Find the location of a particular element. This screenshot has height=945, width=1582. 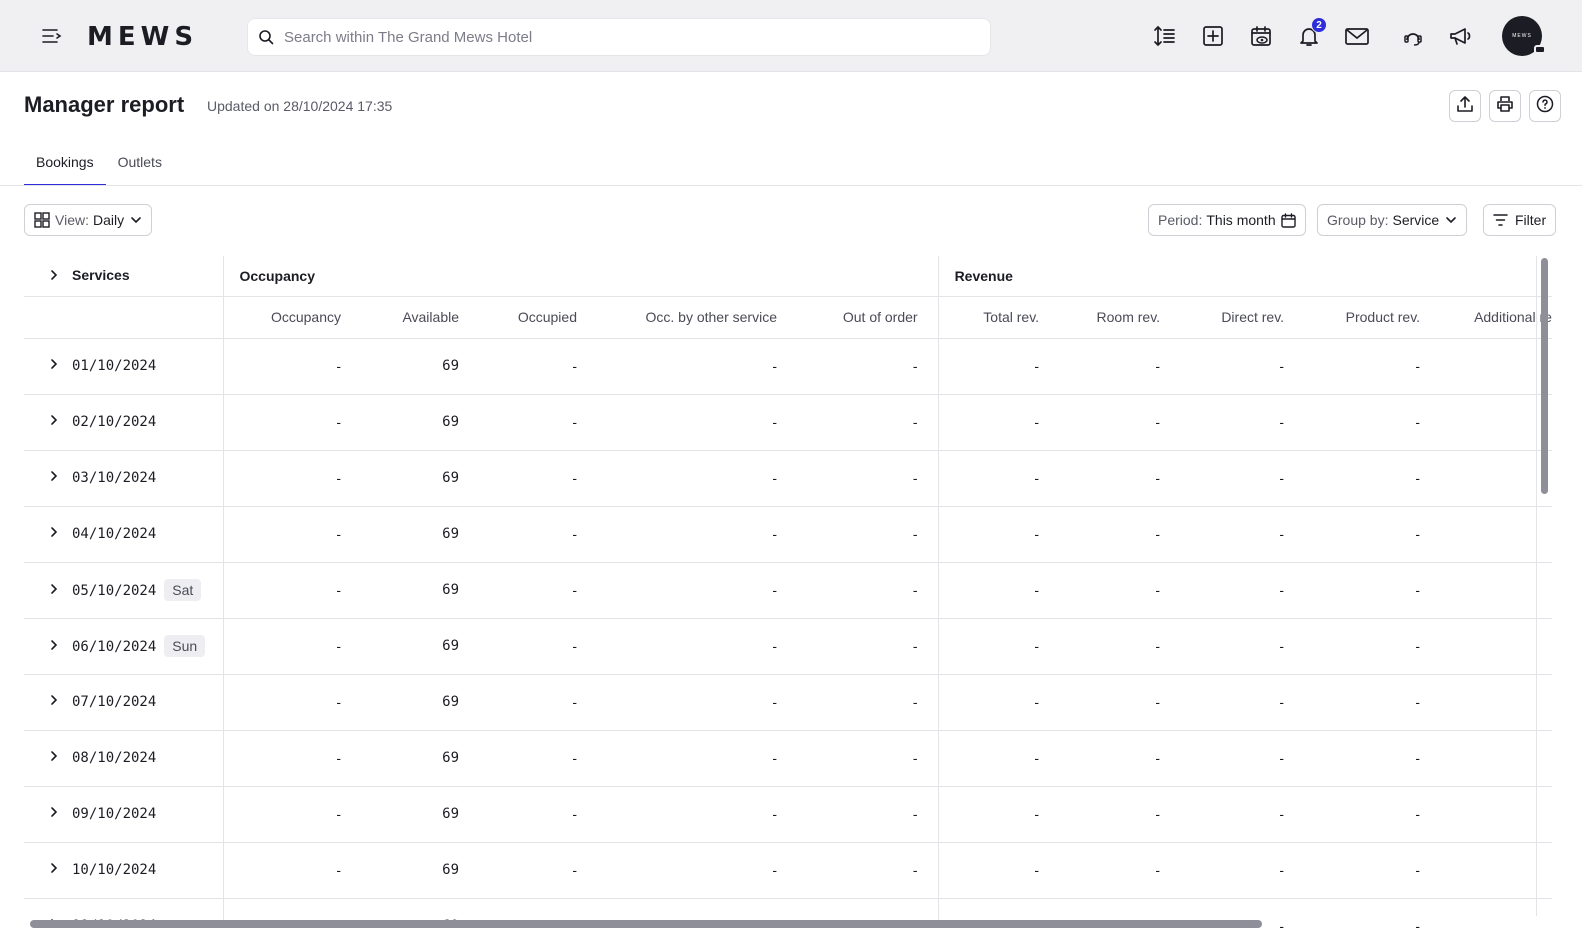

table-row: 02/10/2024-69- - - - - - - is located at coordinates (788, 422).